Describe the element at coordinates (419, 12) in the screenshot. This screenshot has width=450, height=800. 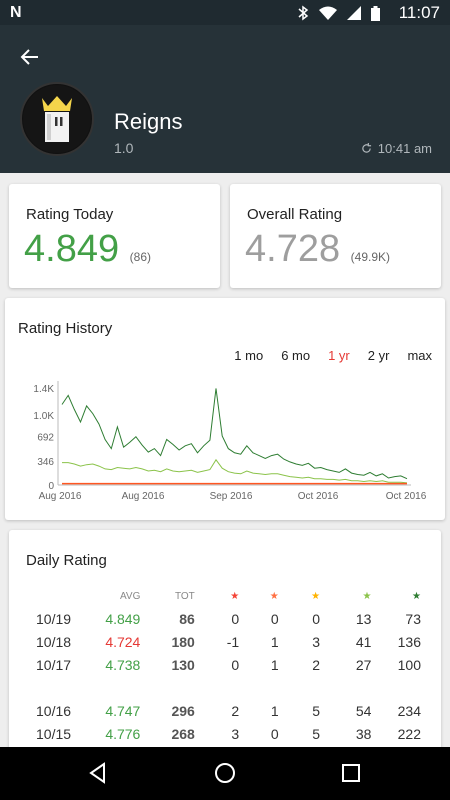
I see `status-time: 11:07` at that location.